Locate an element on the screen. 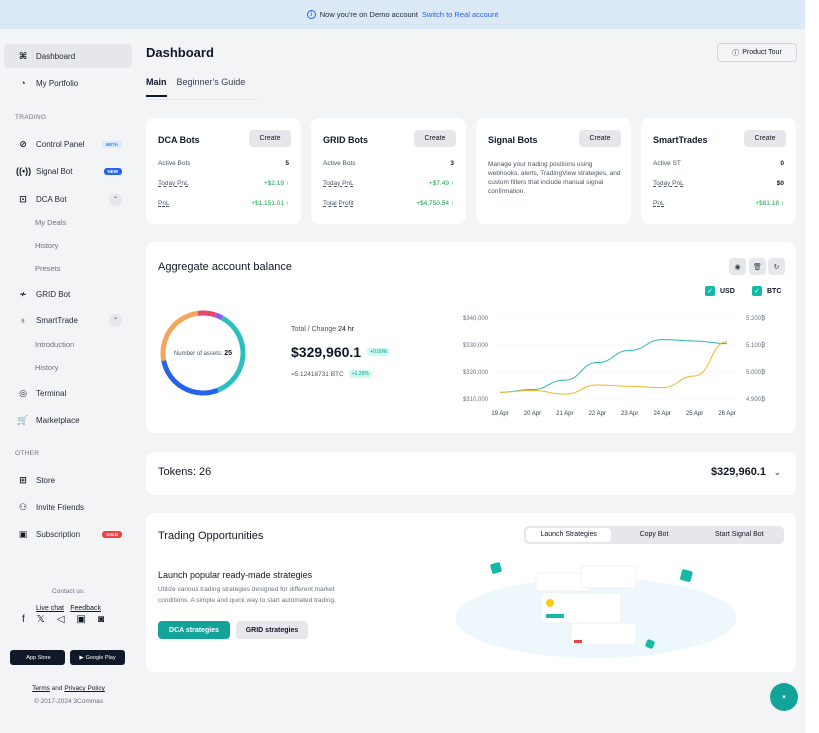 Image resolution: width=819 pixels, height=733 pixels. chevron-down-icon: ⌄ is located at coordinates (777, 472).